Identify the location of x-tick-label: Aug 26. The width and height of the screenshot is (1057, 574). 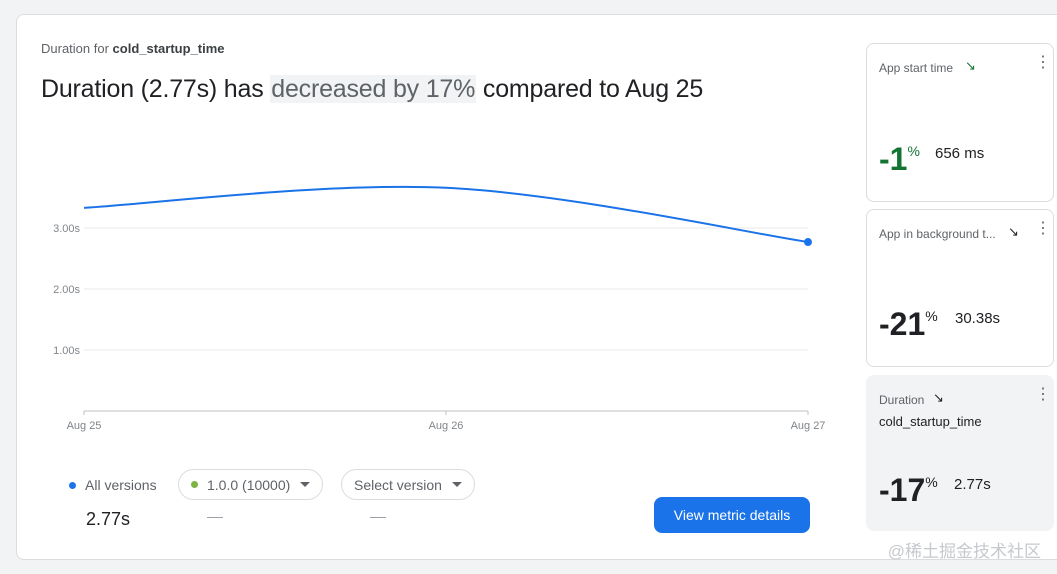
(446, 426).